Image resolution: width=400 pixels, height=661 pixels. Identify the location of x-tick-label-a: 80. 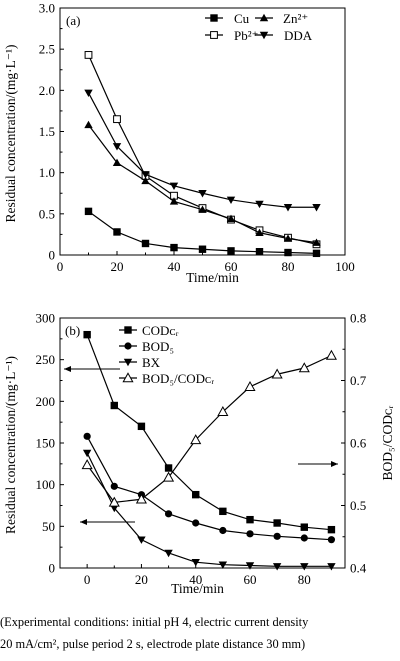
(288, 266).